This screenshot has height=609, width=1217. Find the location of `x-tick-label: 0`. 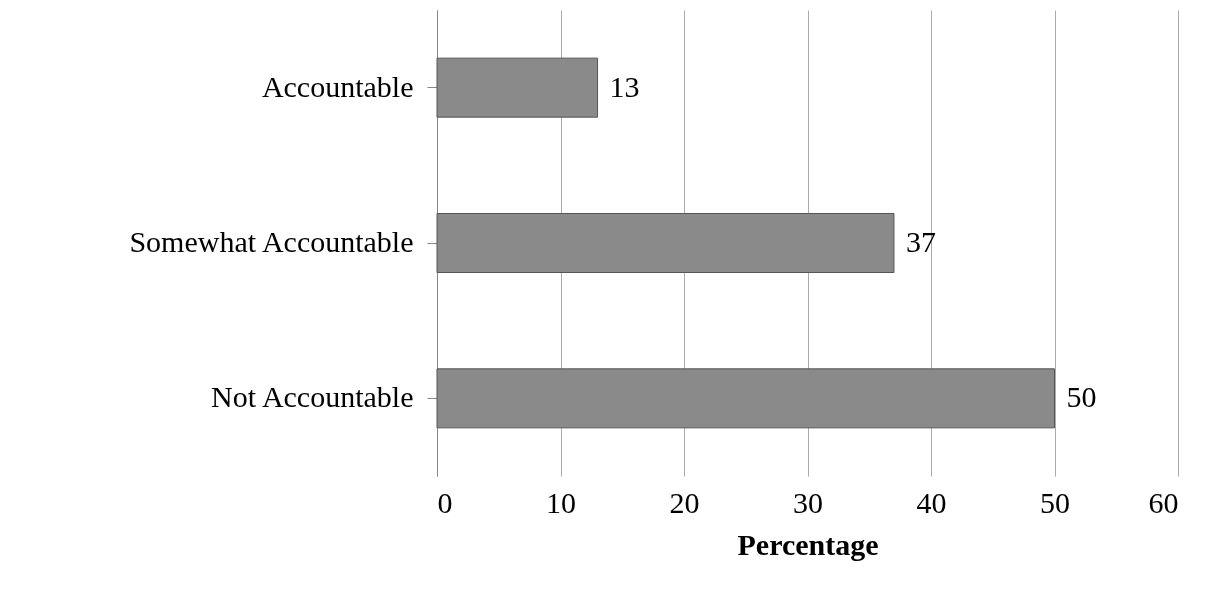

x-tick-label: 0 is located at coordinates (445, 502).